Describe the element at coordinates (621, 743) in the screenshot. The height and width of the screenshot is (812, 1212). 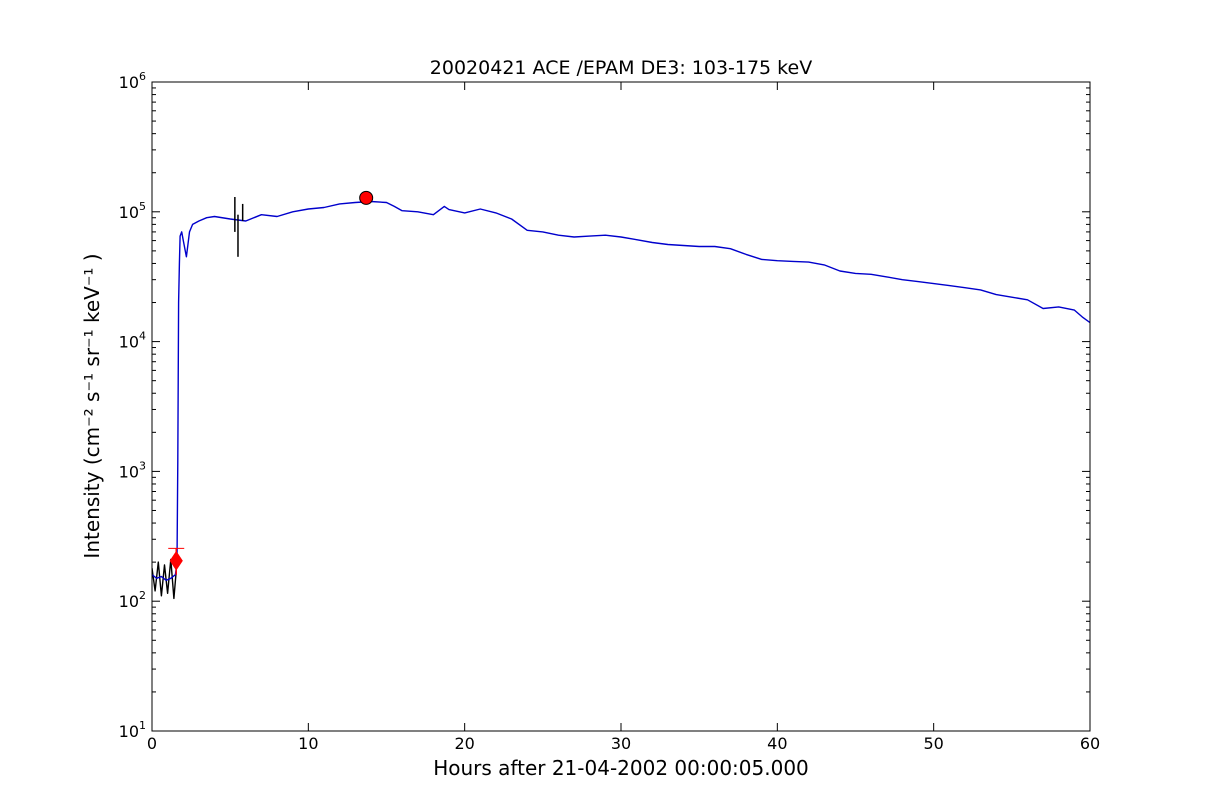
I see `x-tick-label: 30` at that location.